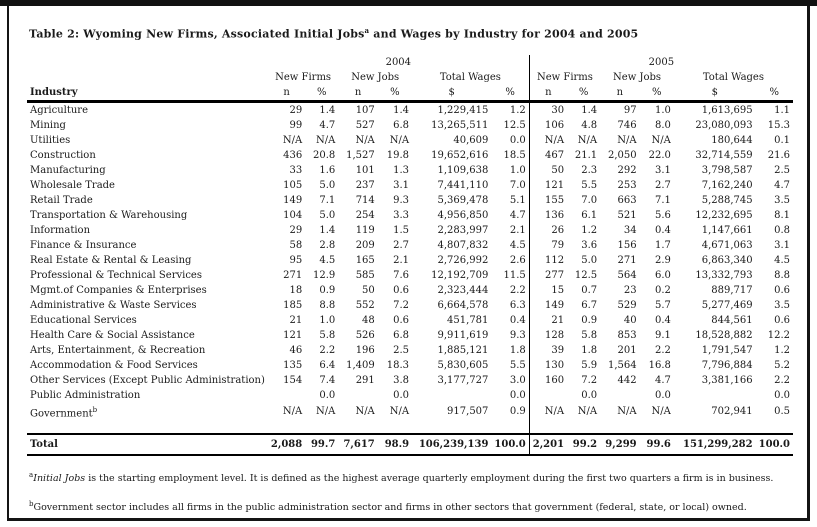 The width and height of the screenshot is (817, 527). What do you see at coordinates (31, 474) in the screenshot?
I see `footnote-a-marker: a` at bounding box center [31, 474].